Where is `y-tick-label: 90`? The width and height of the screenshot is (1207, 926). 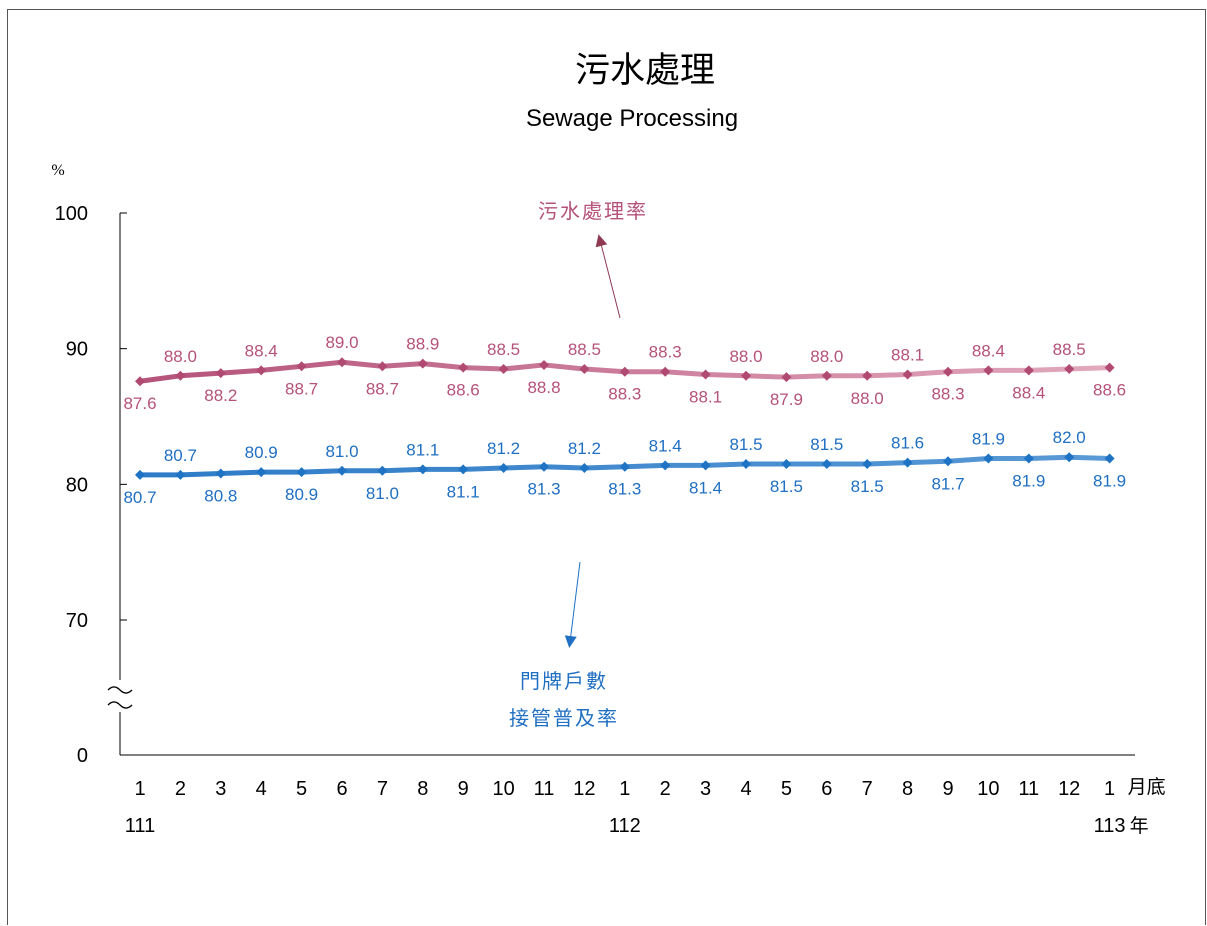 y-tick-label: 90 is located at coordinates (77, 350).